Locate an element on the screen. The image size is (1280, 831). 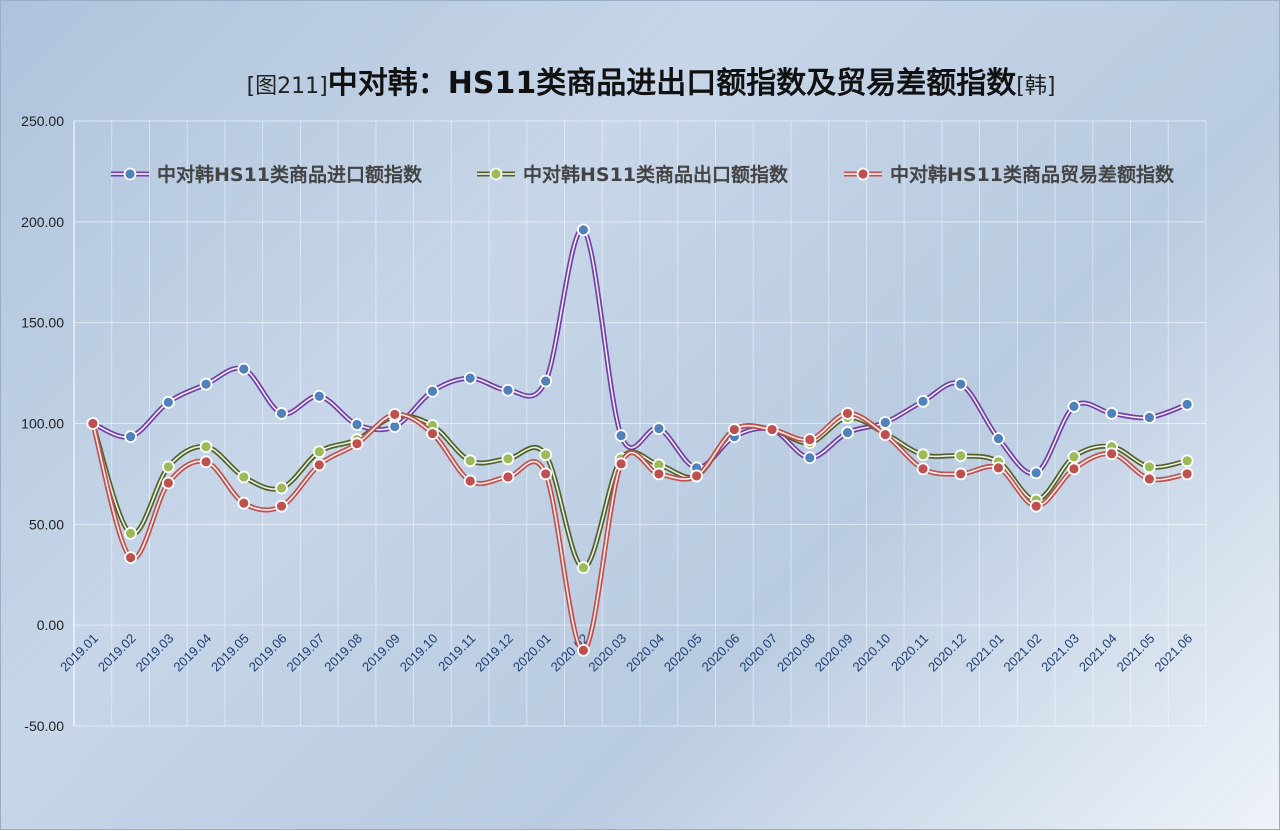
x-tick-label: 2020.05 is located at coordinates (683, 653).